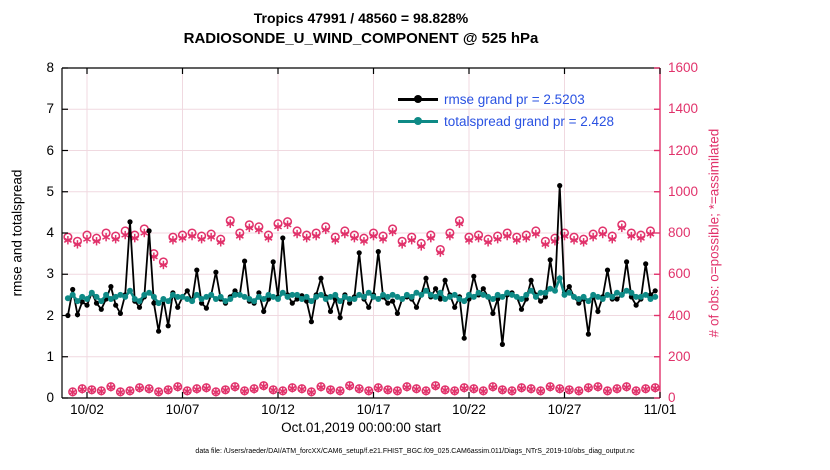 Image resolution: width=830 pixels, height=470 pixels. Describe the element at coordinates (514, 99) in the screenshot. I see `legend-label-rmse: rmse grand pr = 2.5203` at that location.